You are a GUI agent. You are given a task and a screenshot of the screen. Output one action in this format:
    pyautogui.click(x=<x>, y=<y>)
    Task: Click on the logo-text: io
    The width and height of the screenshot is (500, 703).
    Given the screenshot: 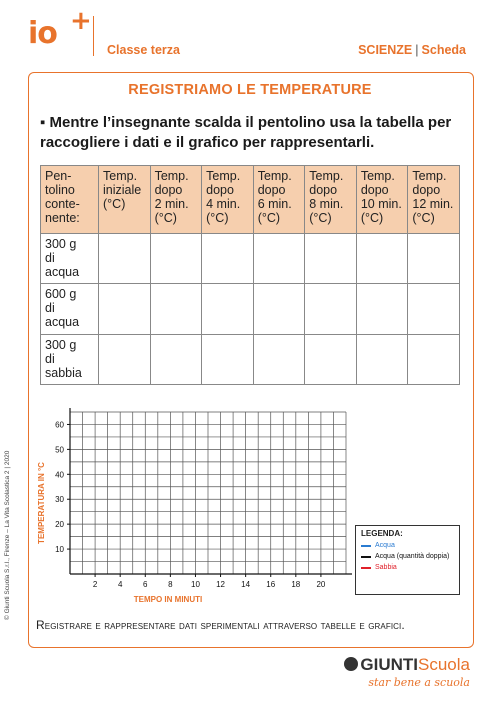 What is the action you would take?
    pyautogui.click(x=43, y=33)
    